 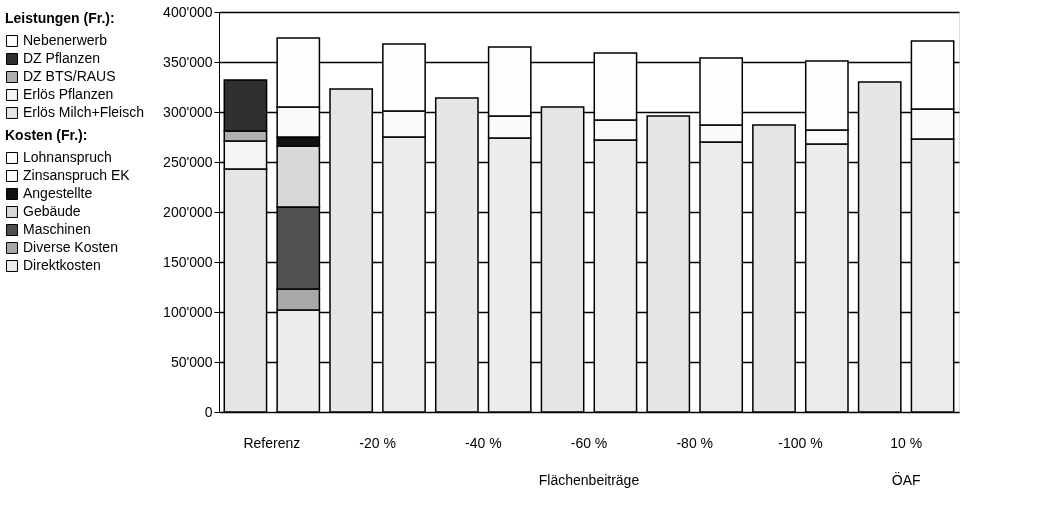 I want to click on x-tick-label: 10 %, so click(x=906, y=442).